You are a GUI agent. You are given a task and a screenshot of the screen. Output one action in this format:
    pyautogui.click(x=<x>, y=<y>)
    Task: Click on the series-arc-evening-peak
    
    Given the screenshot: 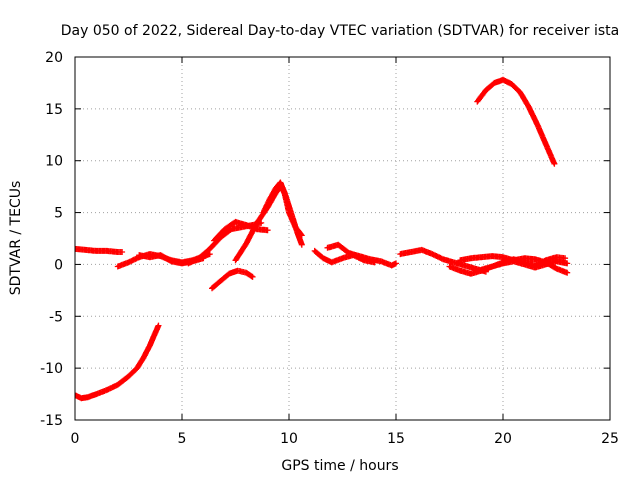 What is the action you would take?
    pyautogui.click(x=516, y=121)
    